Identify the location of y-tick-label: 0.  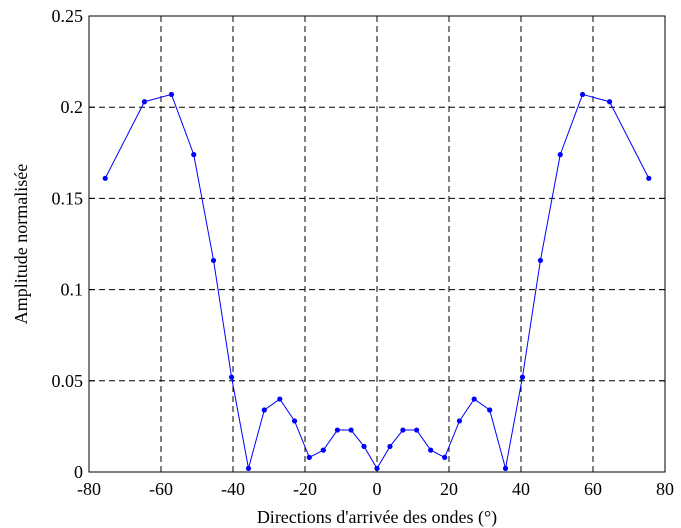
(78, 472).